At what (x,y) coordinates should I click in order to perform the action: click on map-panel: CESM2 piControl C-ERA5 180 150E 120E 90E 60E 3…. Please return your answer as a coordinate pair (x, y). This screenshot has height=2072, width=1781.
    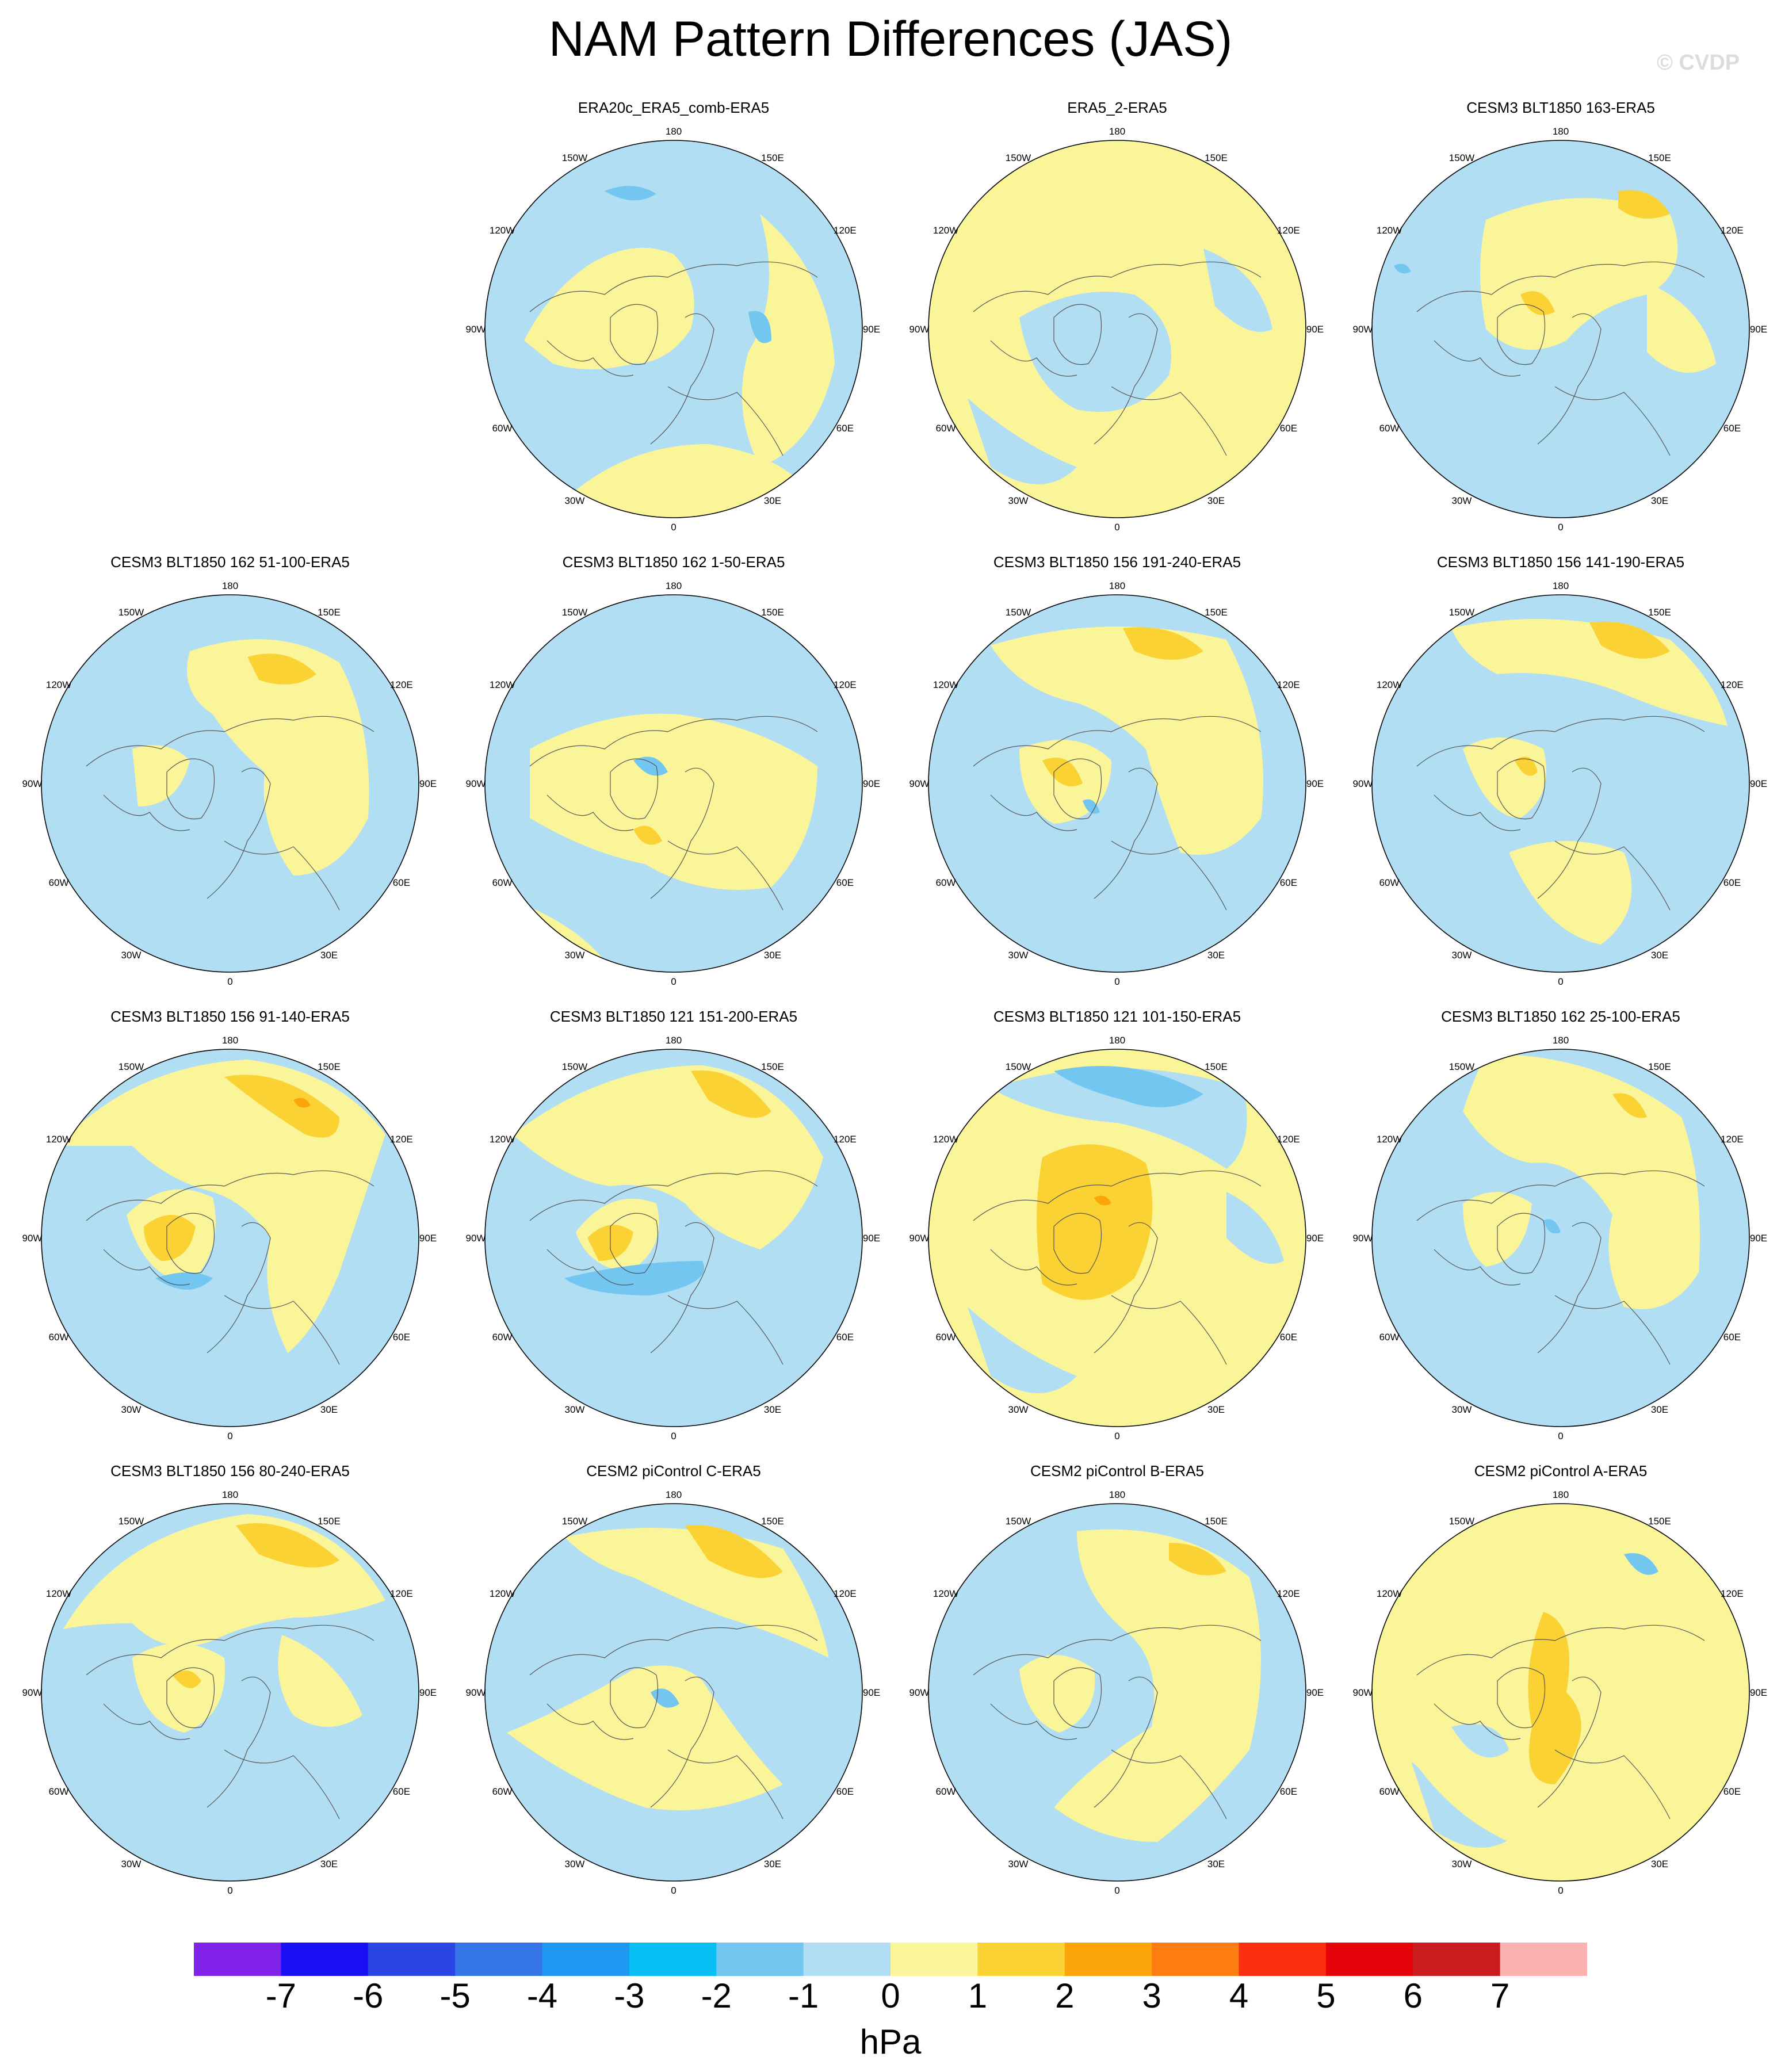
    Looking at the image, I should click on (673, 1679).